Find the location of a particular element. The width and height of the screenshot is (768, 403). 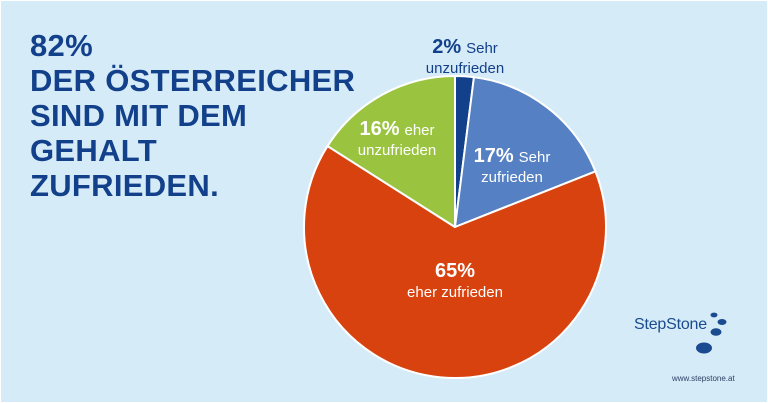

slice-label: 65% eher zufrieden is located at coordinates (455, 280).